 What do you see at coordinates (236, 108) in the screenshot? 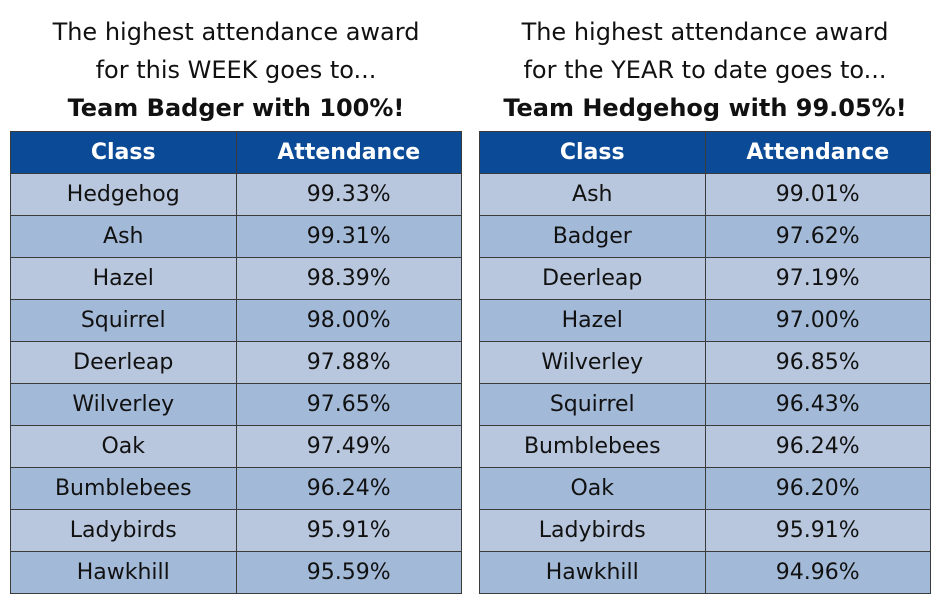
I see `weekly-winner: Team Badger with 100%!` at bounding box center [236, 108].